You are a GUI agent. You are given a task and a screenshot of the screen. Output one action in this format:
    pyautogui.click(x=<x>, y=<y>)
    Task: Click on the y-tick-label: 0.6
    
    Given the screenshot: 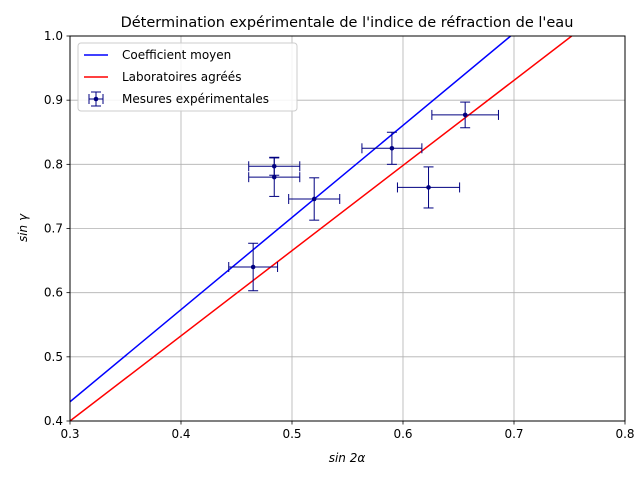 What is the action you would take?
    pyautogui.click(x=53, y=293)
    